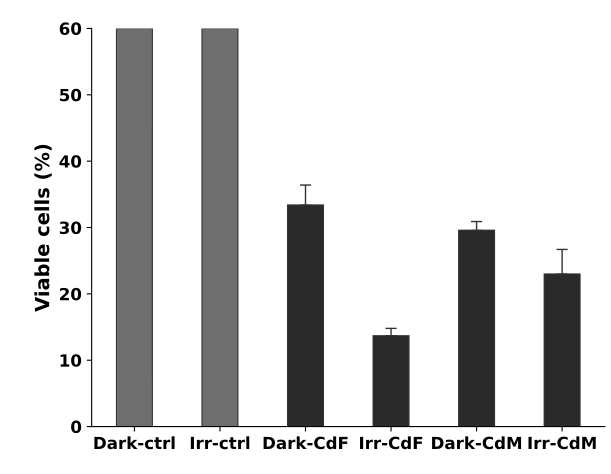 The image size is (611, 474). Describe the element at coordinates (43, 228) in the screenshot. I see `y-axis-title: Viable cells (%)` at that location.